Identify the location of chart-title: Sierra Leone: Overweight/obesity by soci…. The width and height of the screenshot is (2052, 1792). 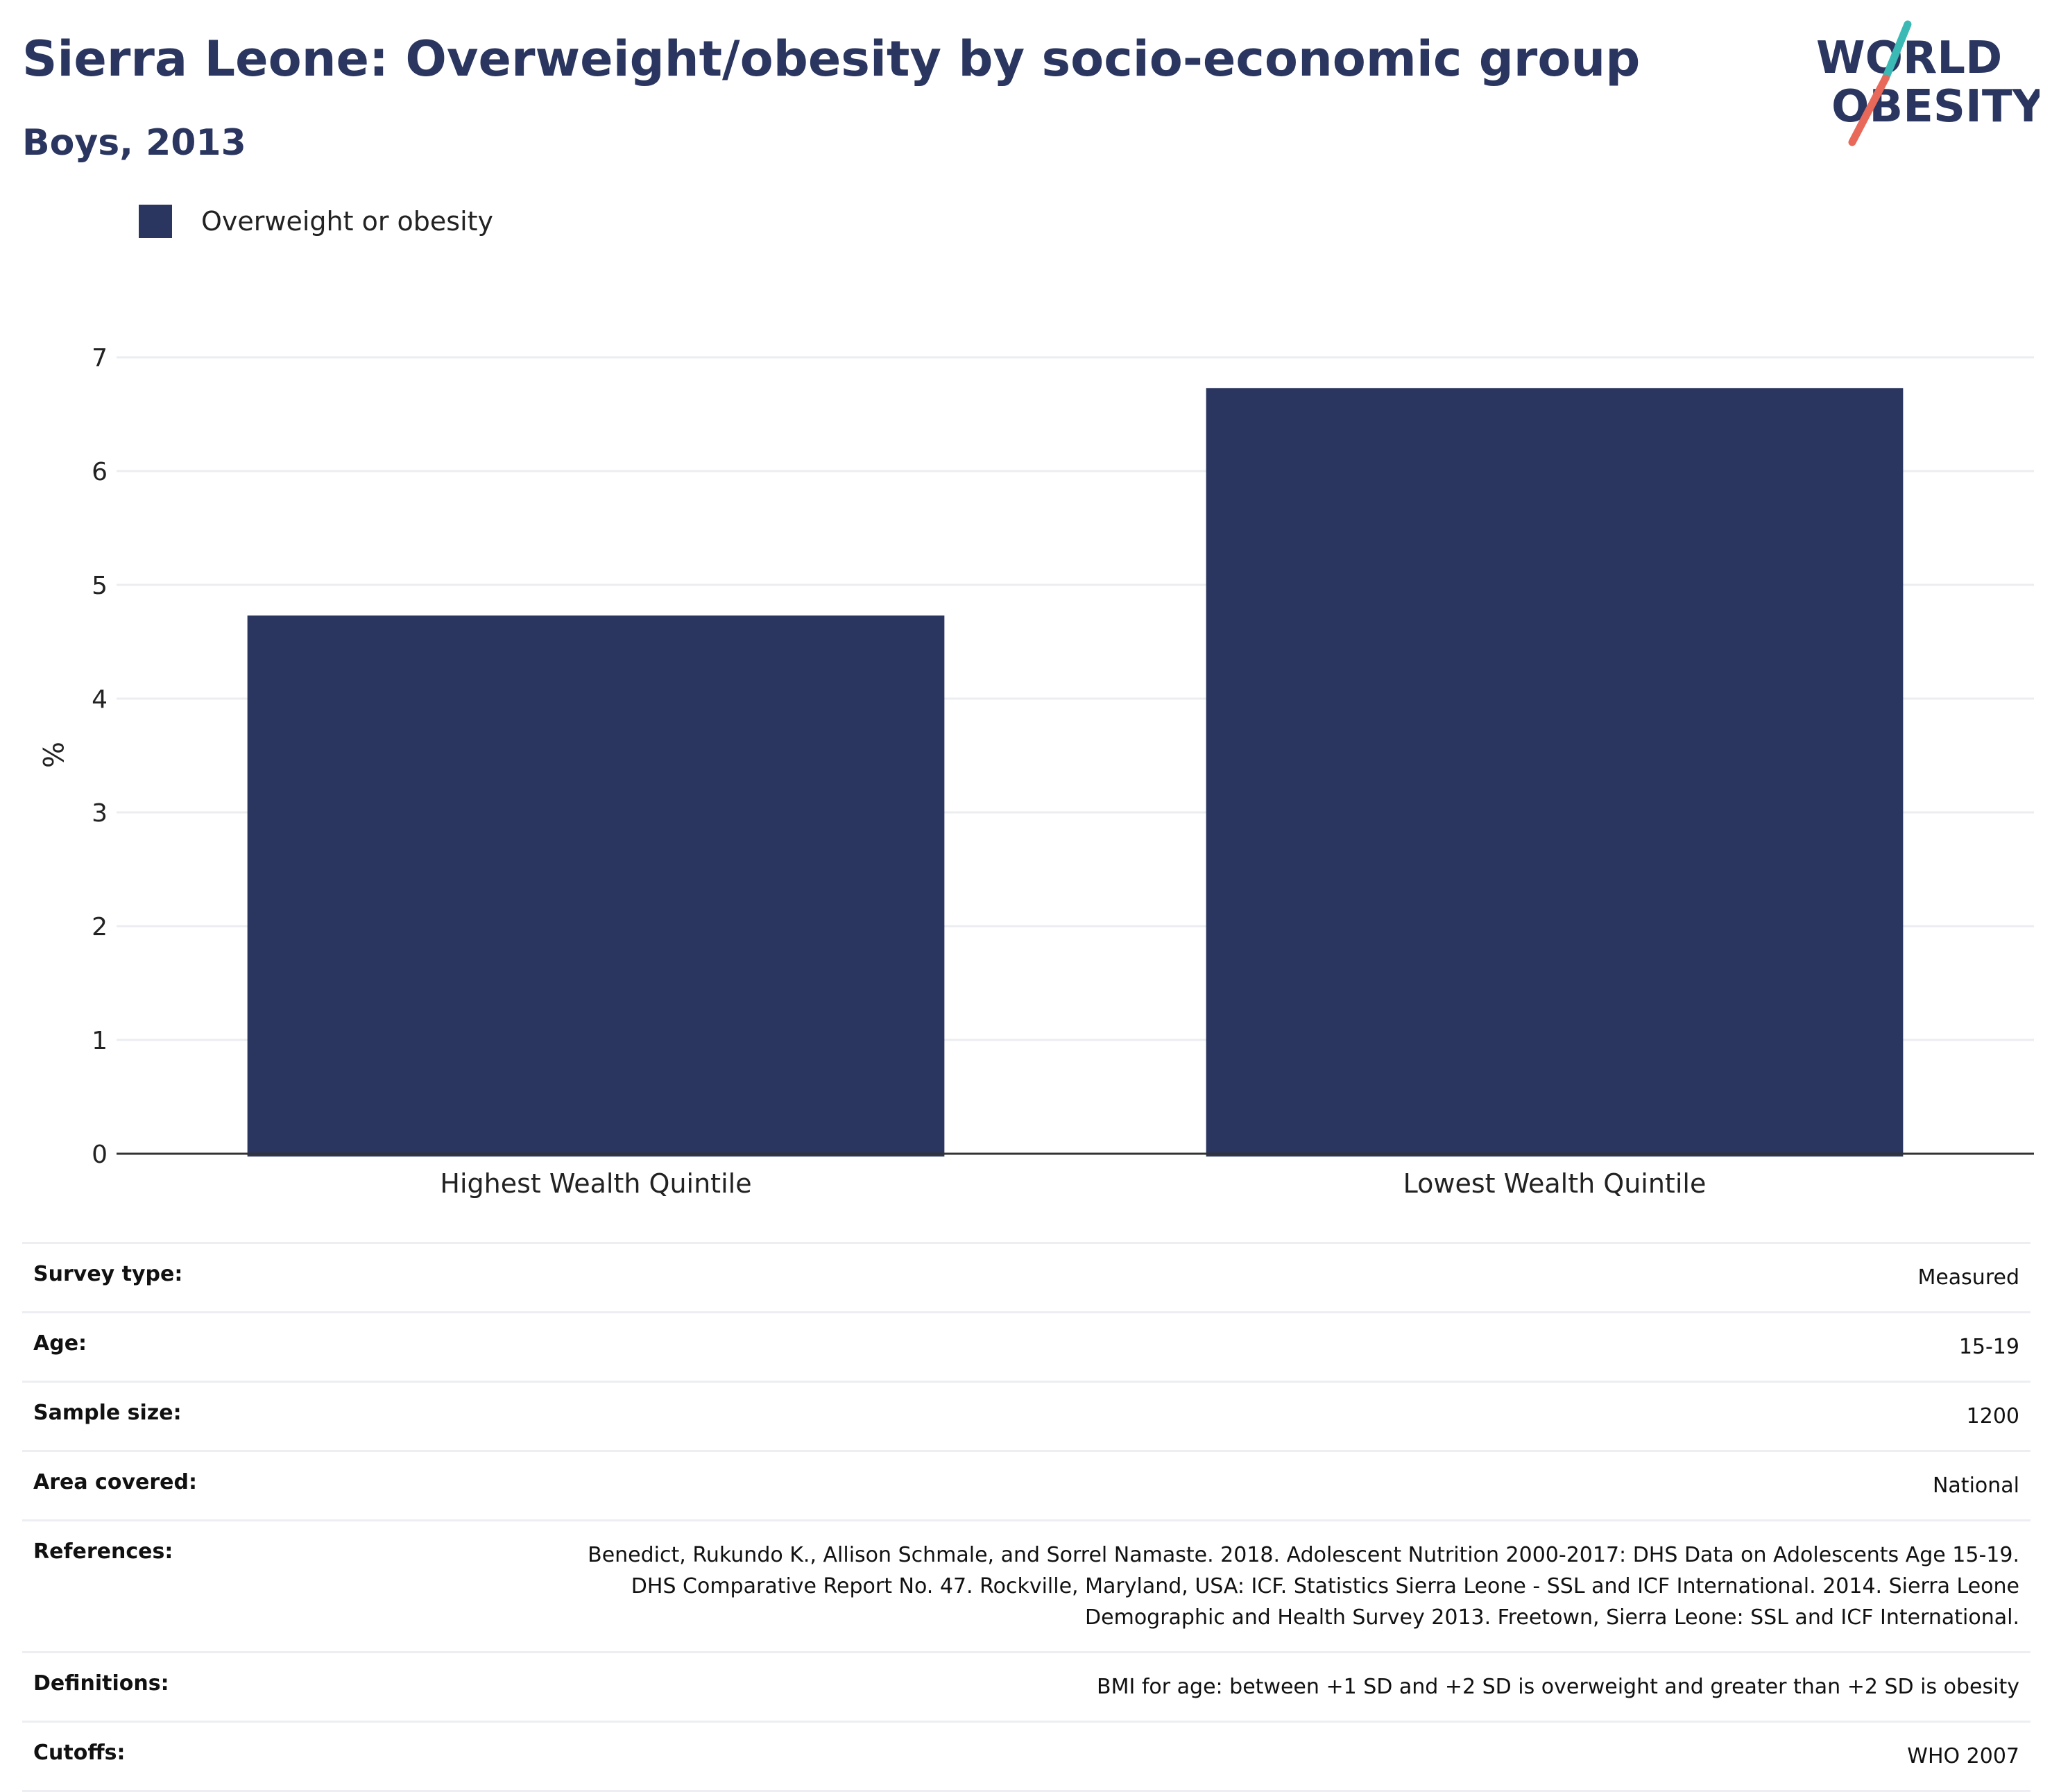
(831, 59).